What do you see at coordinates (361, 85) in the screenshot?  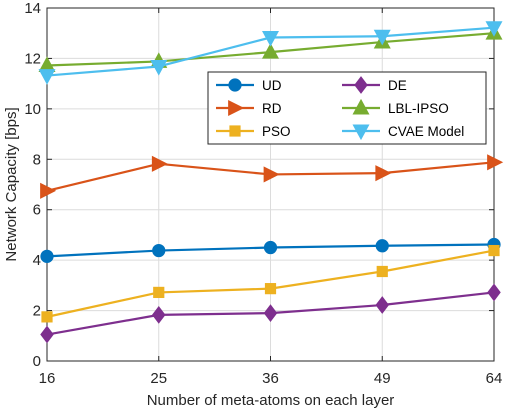 I see `legend-marker-de` at bounding box center [361, 85].